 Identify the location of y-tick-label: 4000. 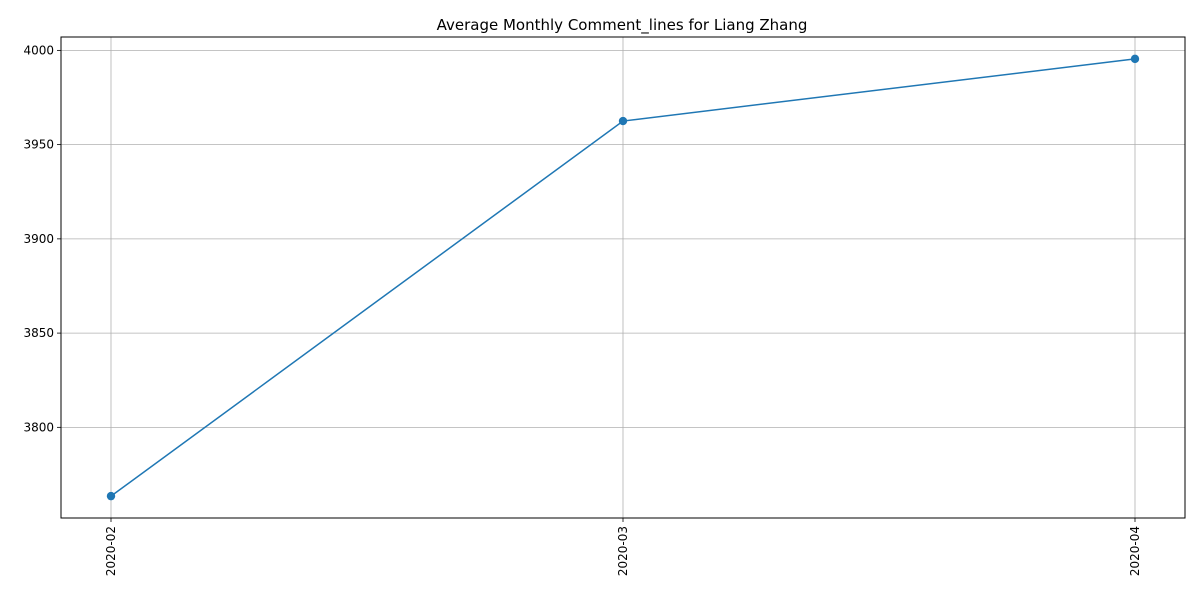
(38, 50).